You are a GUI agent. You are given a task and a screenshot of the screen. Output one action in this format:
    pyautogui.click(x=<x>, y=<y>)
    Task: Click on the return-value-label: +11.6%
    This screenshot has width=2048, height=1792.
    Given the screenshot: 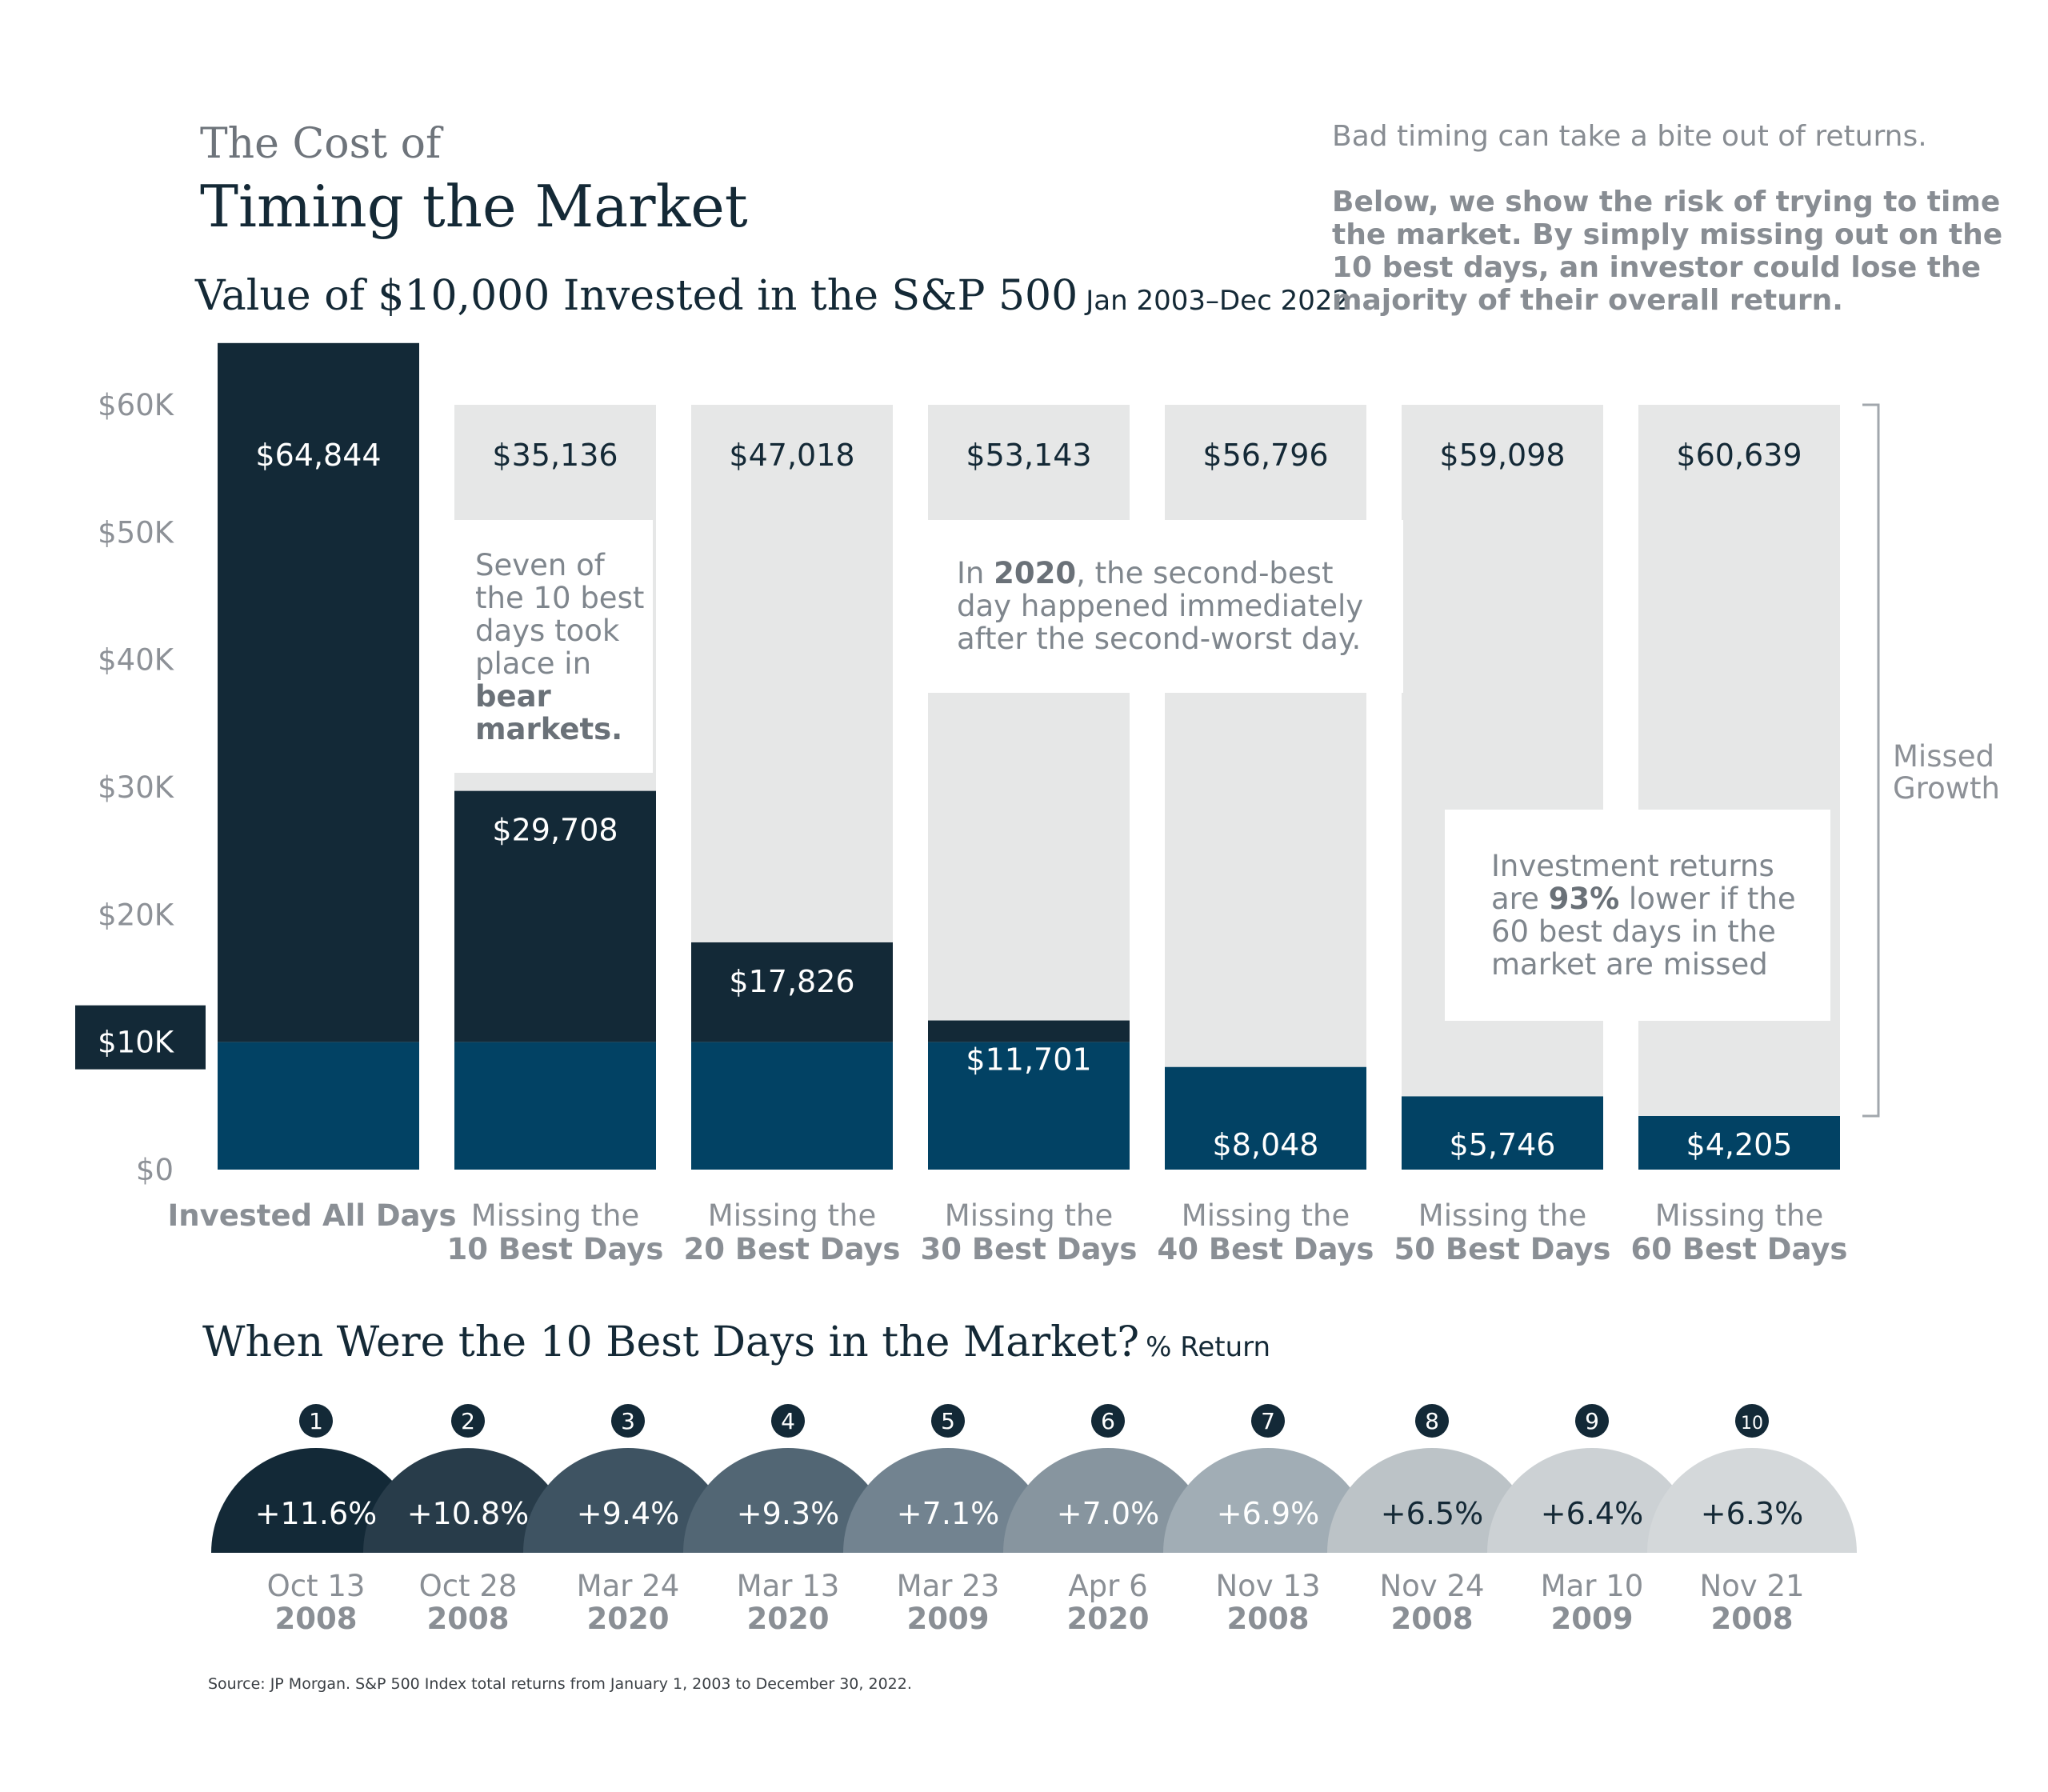 What is the action you would take?
    pyautogui.click(x=316, y=1513)
    